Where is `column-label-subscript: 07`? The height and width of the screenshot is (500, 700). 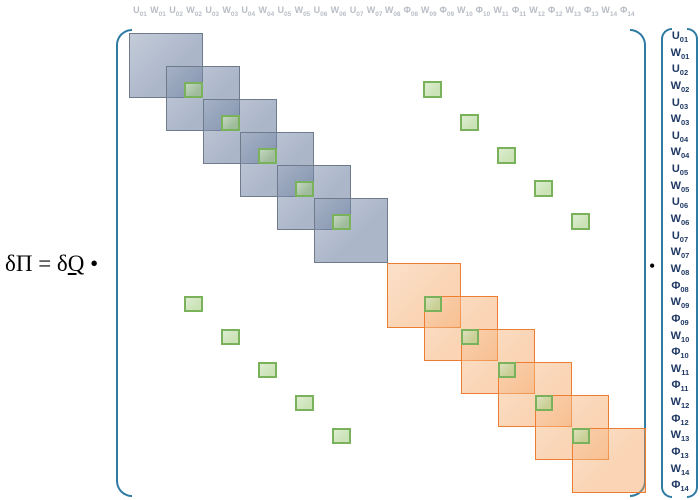
column-label-subscript: 07 is located at coordinates (379, 14).